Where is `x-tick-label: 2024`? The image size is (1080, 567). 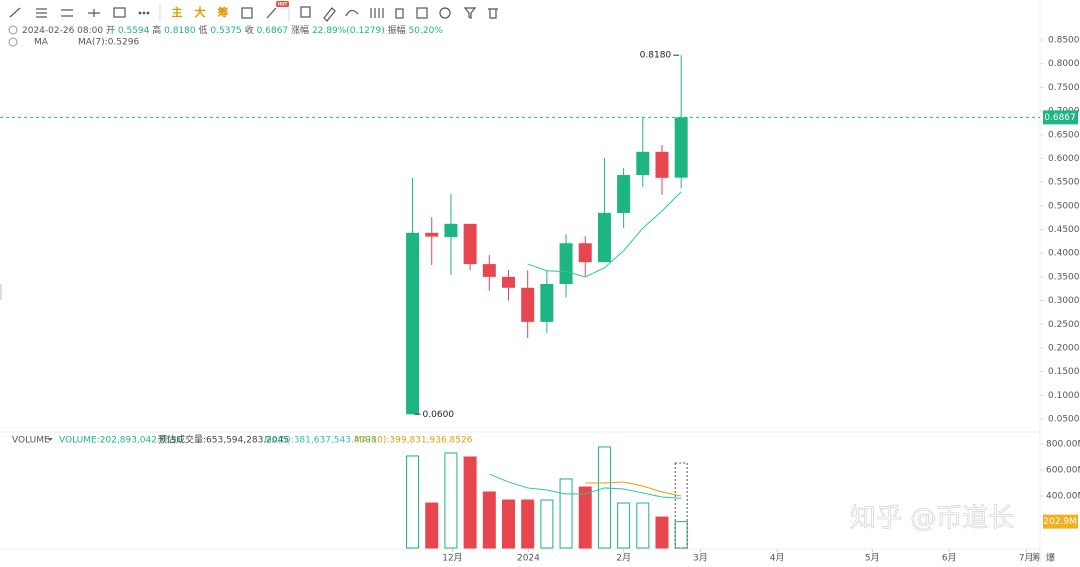 x-tick-label: 2024 is located at coordinates (528, 559).